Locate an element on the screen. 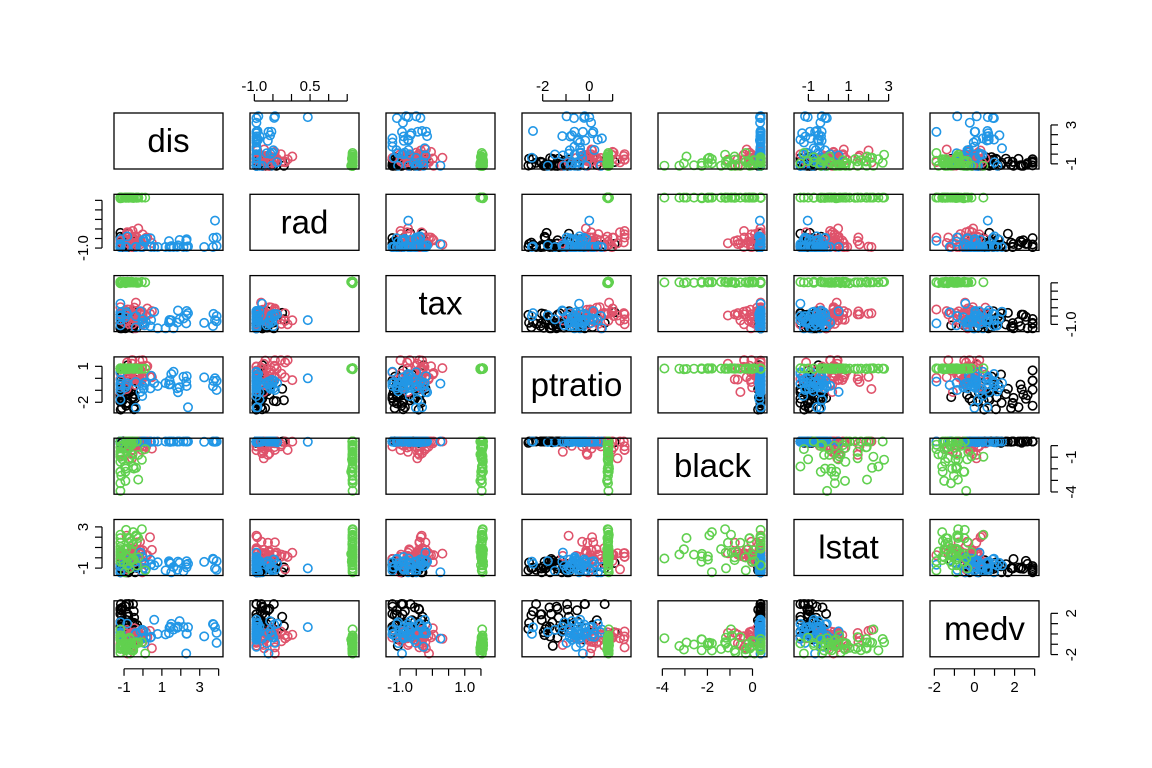 The width and height of the screenshot is (1152, 768). variable-label-rad: rad is located at coordinates (305, 221).